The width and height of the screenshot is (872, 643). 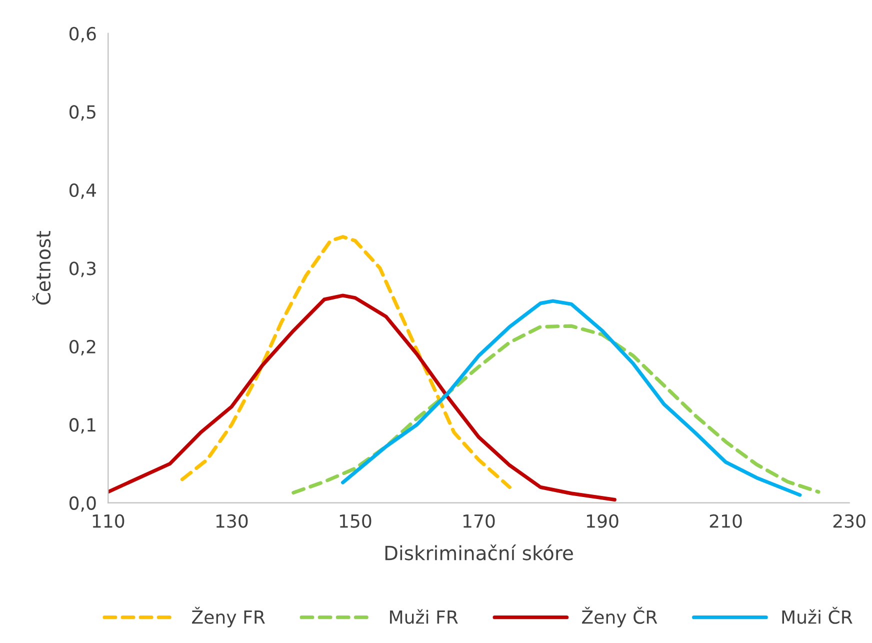 I want to click on x-tick-label: 130, so click(x=232, y=521).